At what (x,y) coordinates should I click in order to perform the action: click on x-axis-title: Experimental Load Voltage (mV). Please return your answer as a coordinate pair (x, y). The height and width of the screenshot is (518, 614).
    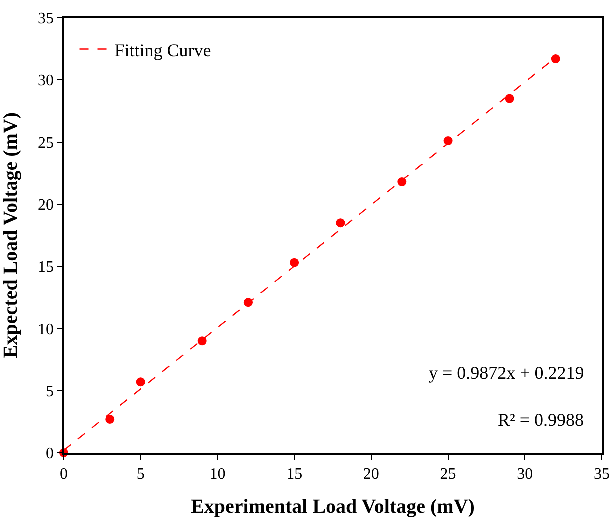
    Looking at the image, I should click on (333, 507).